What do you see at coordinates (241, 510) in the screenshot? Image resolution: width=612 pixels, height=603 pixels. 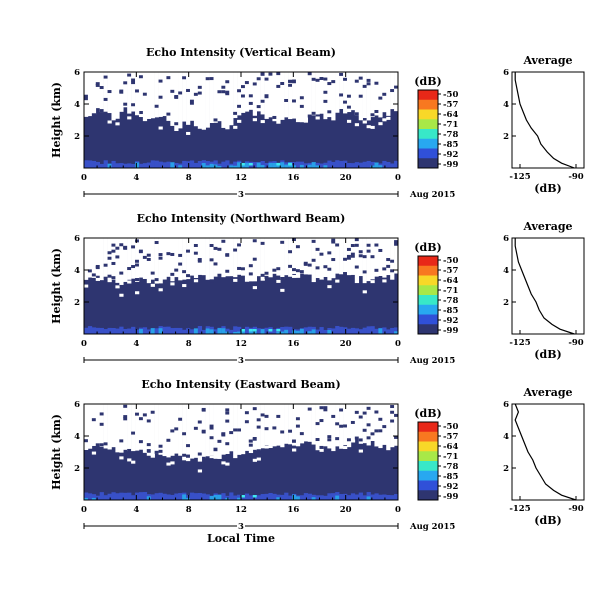 I see `x-tick-label: 12` at bounding box center [241, 510].